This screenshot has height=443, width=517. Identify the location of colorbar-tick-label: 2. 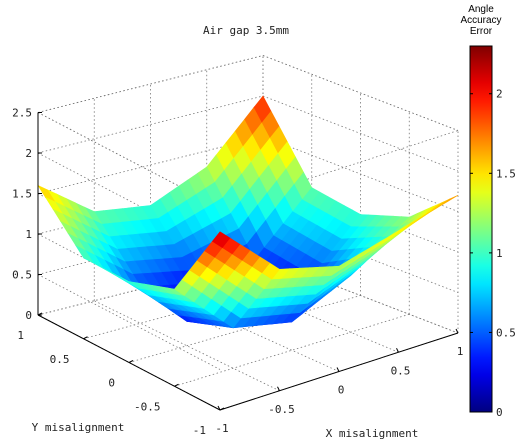
(499, 94).